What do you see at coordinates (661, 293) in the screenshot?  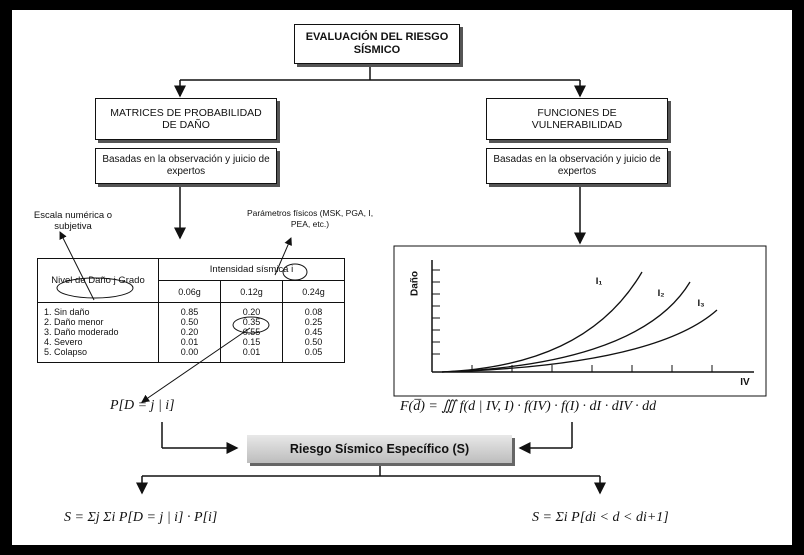 I see `curve-label-i2: I₂` at bounding box center [661, 293].